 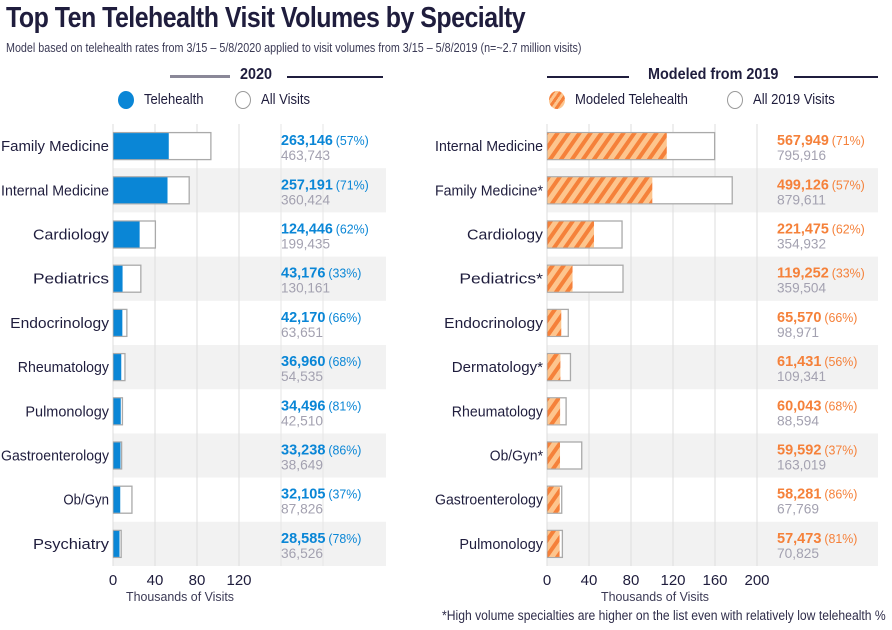 I want to click on category-label: Ob/Gyn, so click(x=86, y=500).